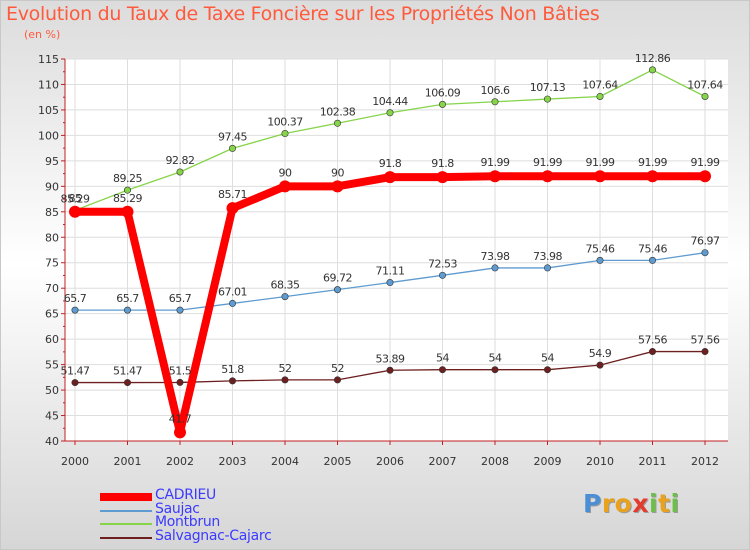 The image size is (750, 550). I want to click on data-label: 51.5, so click(180, 370).